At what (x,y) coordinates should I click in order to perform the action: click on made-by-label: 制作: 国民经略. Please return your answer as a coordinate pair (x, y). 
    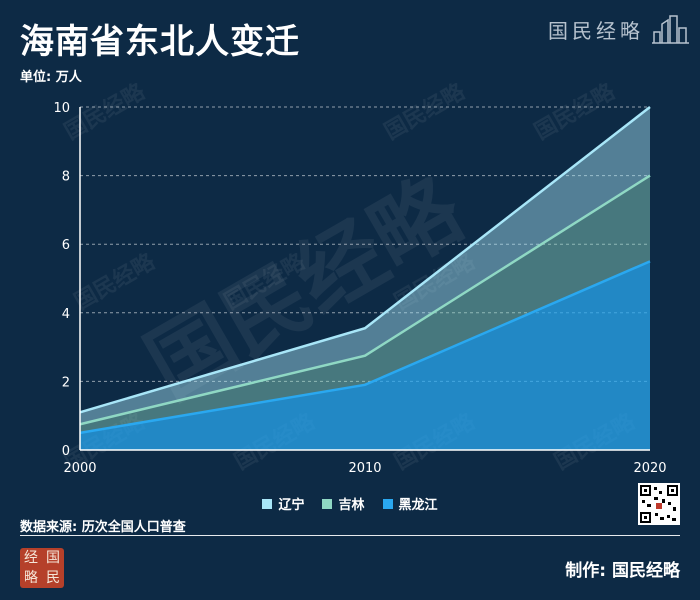
    Looking at the image, I should click on (622, 571).